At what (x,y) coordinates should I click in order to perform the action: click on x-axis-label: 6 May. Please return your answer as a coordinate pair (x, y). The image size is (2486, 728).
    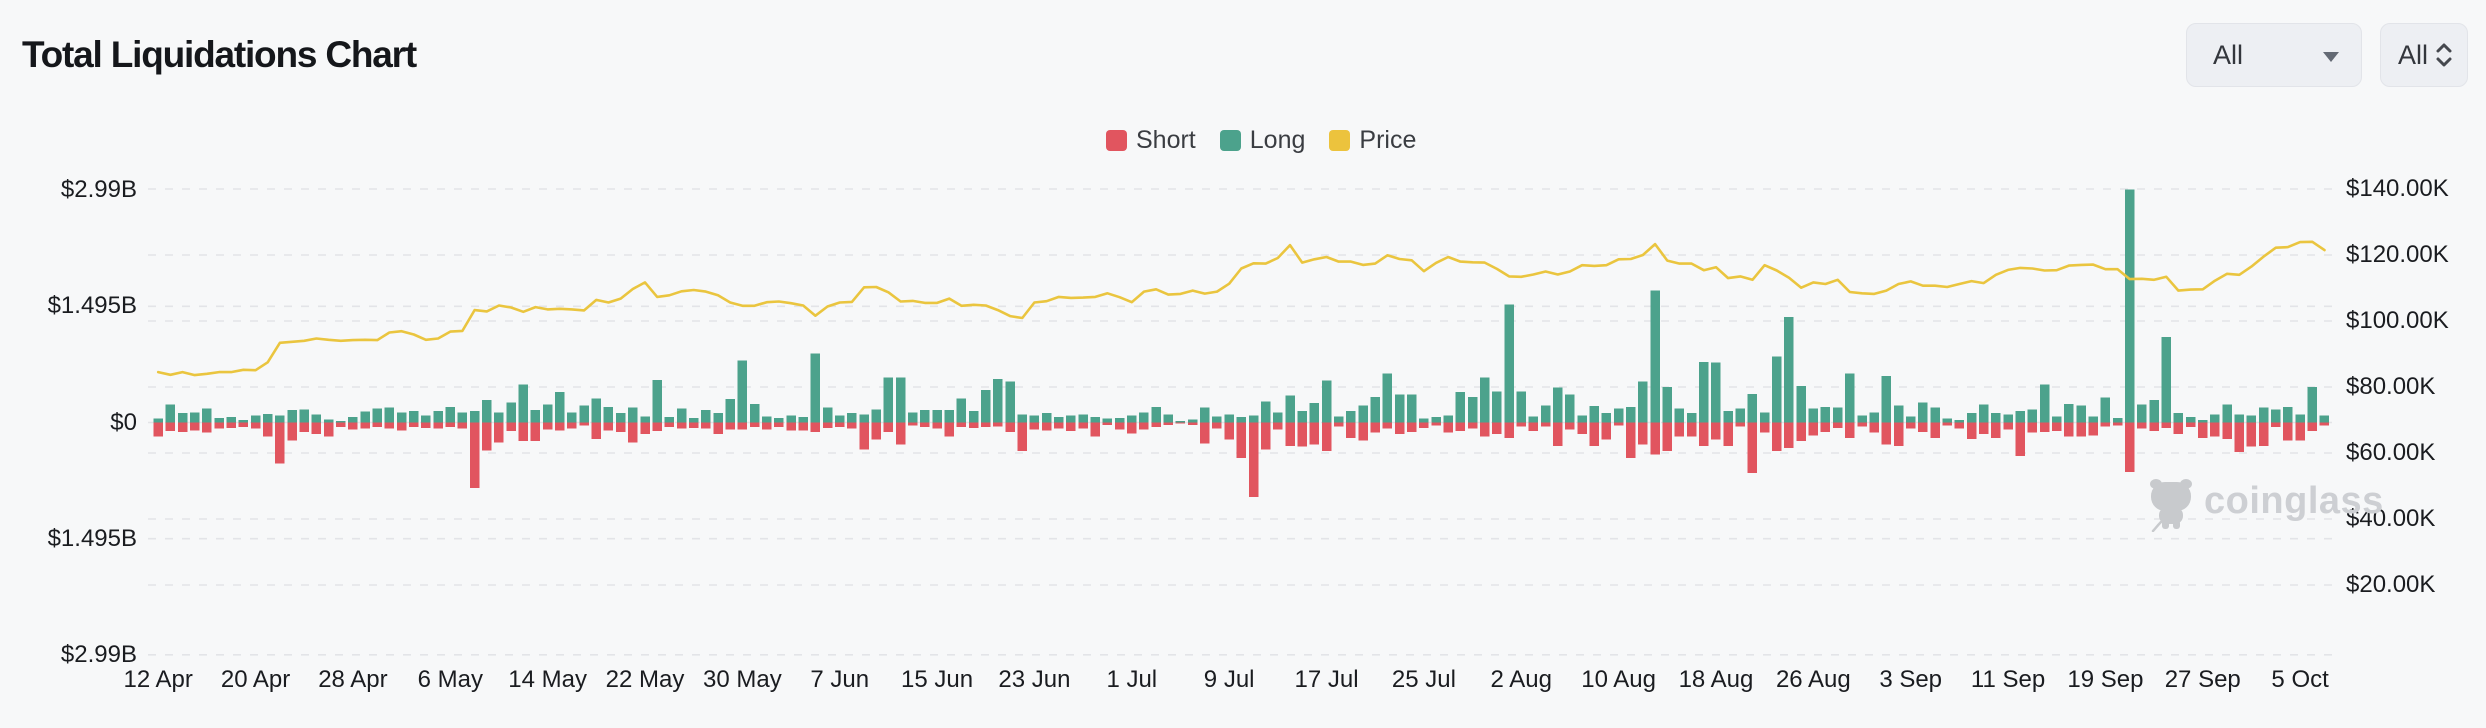
    Looking at the image, I should click on (450, 679).